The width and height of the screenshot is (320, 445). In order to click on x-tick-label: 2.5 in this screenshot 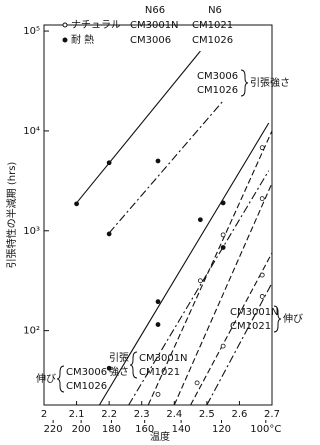, I will do `click(207, 414)`.